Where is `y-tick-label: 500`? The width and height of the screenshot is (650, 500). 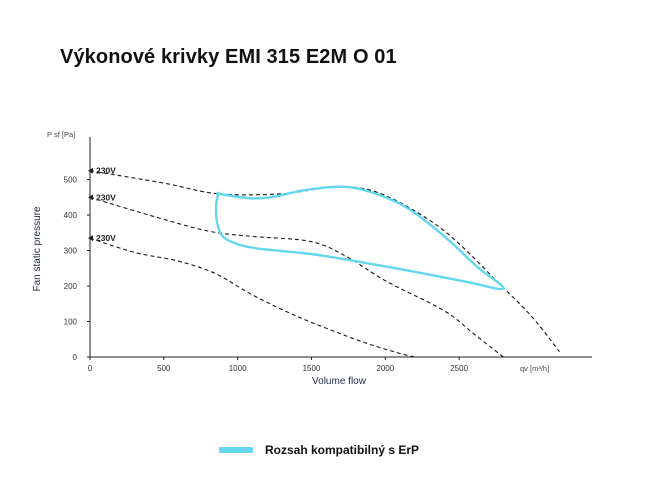
y-tick-label: 500 is located at coordinates (71, 180).